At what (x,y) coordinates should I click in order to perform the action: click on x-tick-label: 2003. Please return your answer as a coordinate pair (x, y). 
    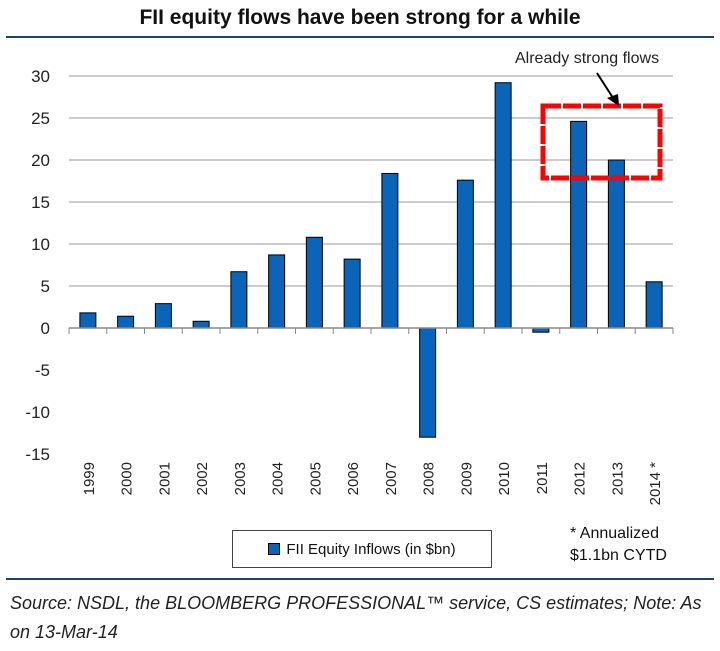
    Looking at the image, I should click on (240, 478).